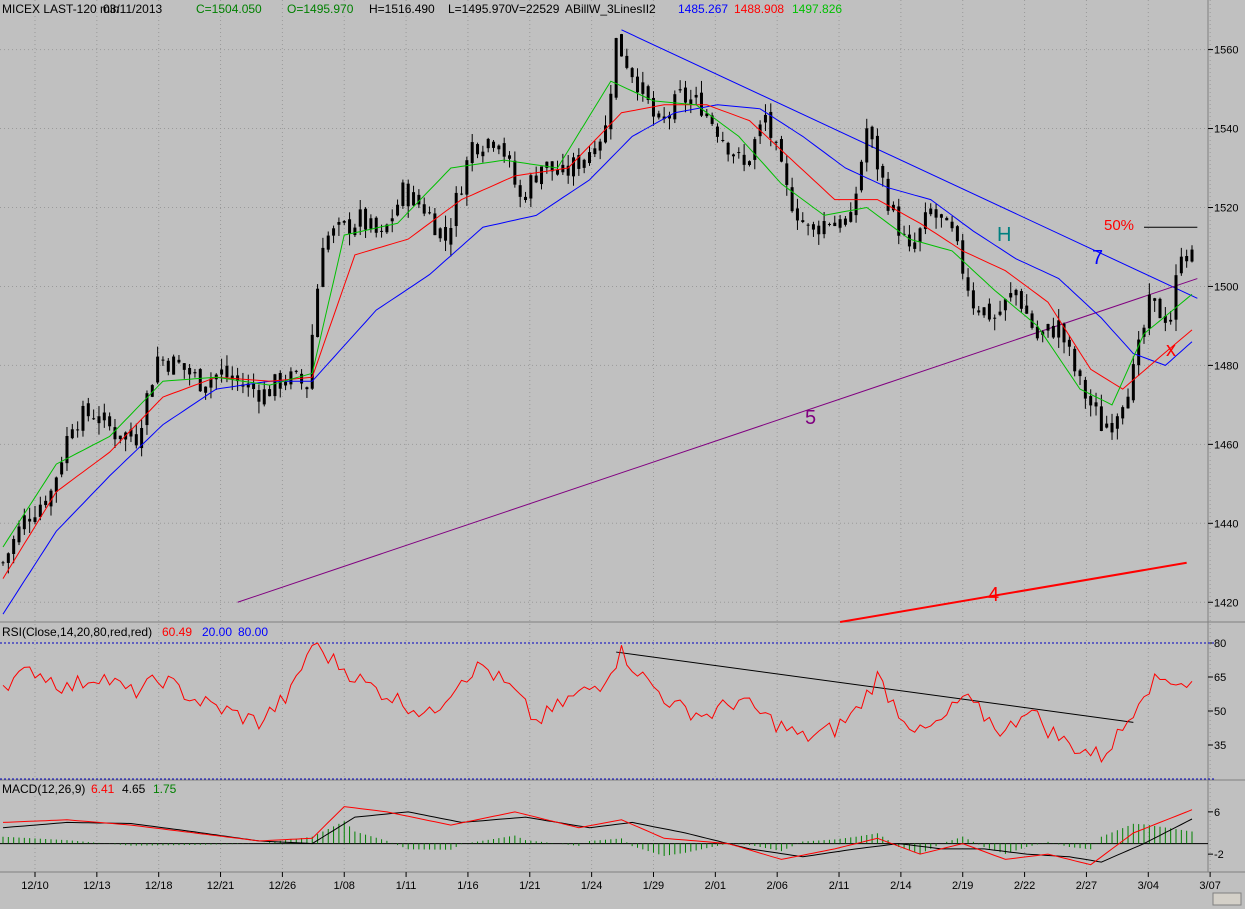 This screenshot has height=909, width=1245. What do you see at coordinates (1227, 899) in the screenshot?
I see `scroll-corner-button` at bounding box center [1227, 899].